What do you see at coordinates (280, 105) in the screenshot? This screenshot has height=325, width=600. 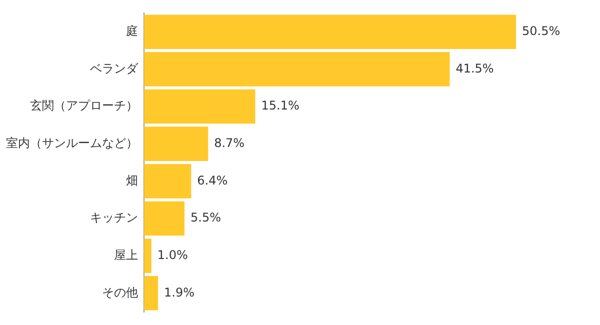 I see `data-label: 15.1%` at bounding box center [280, 105].